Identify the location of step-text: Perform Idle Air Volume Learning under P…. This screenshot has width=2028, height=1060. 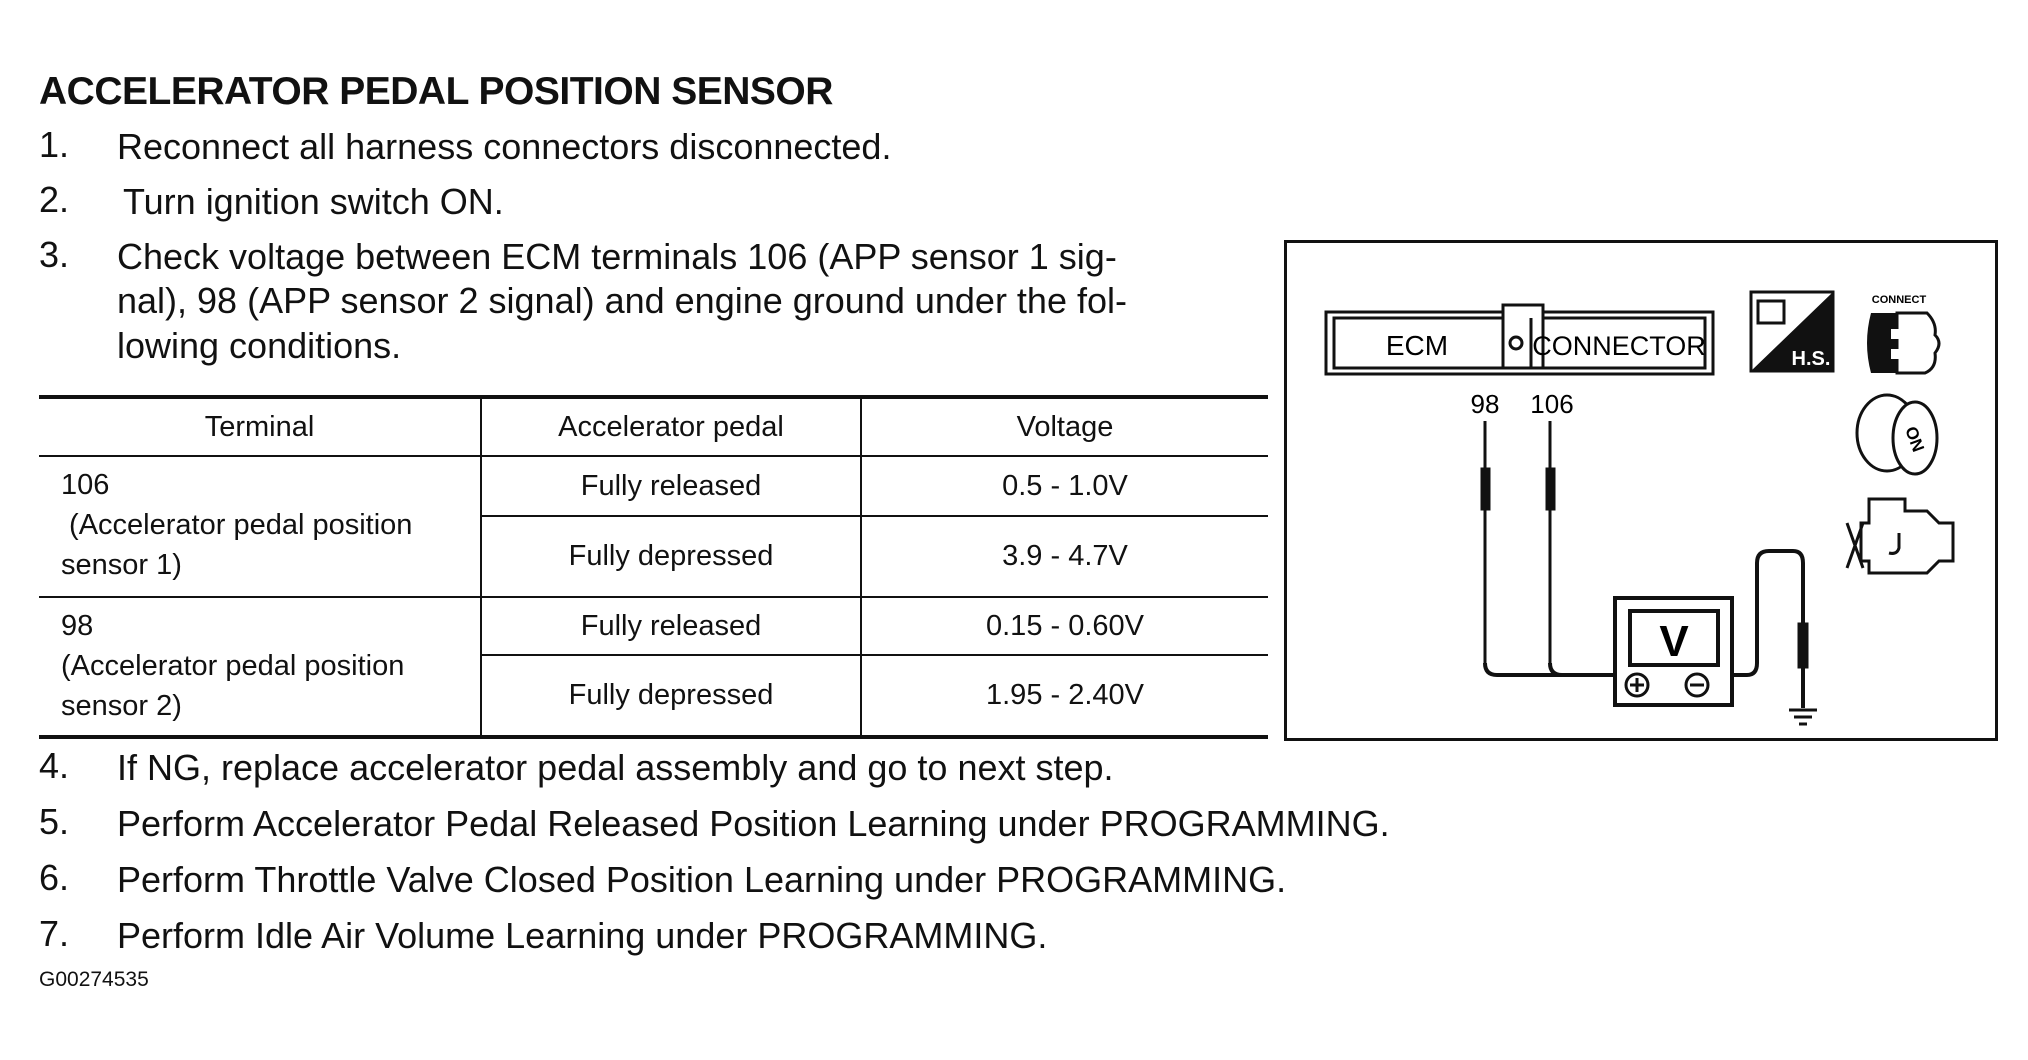
(582, 935).